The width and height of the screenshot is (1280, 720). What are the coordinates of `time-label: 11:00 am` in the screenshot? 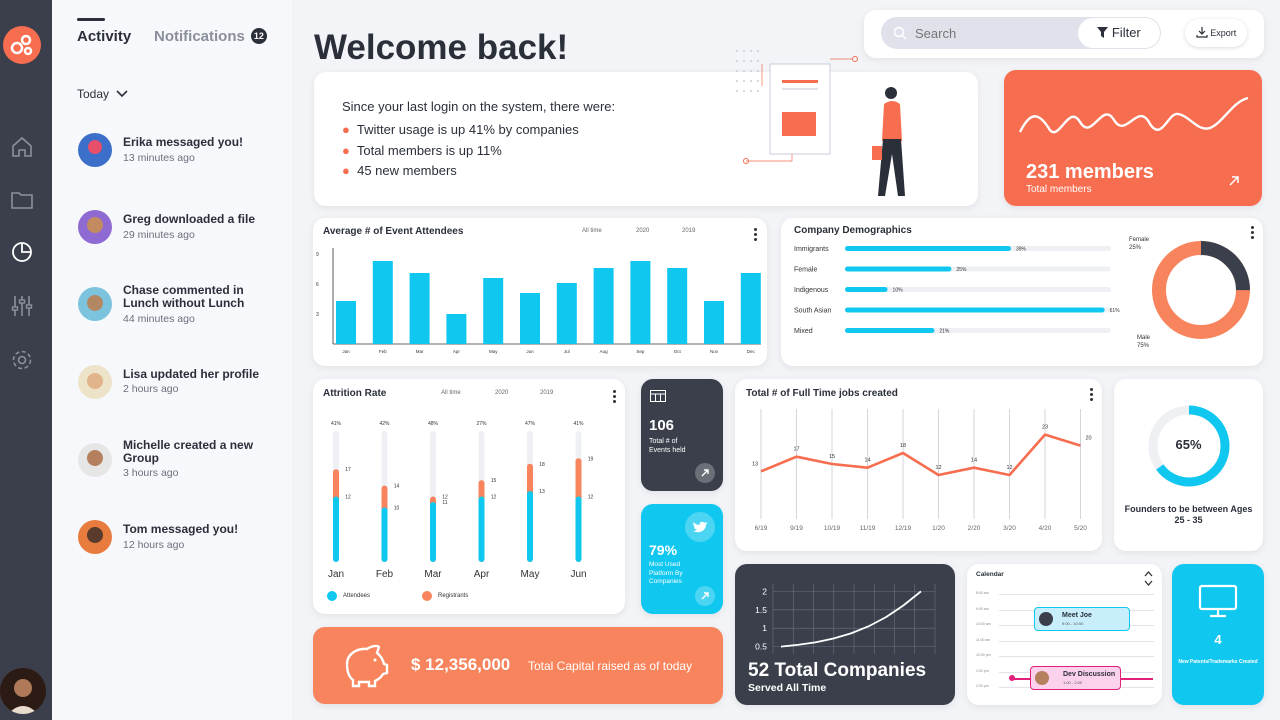 It's located at (983, 639).